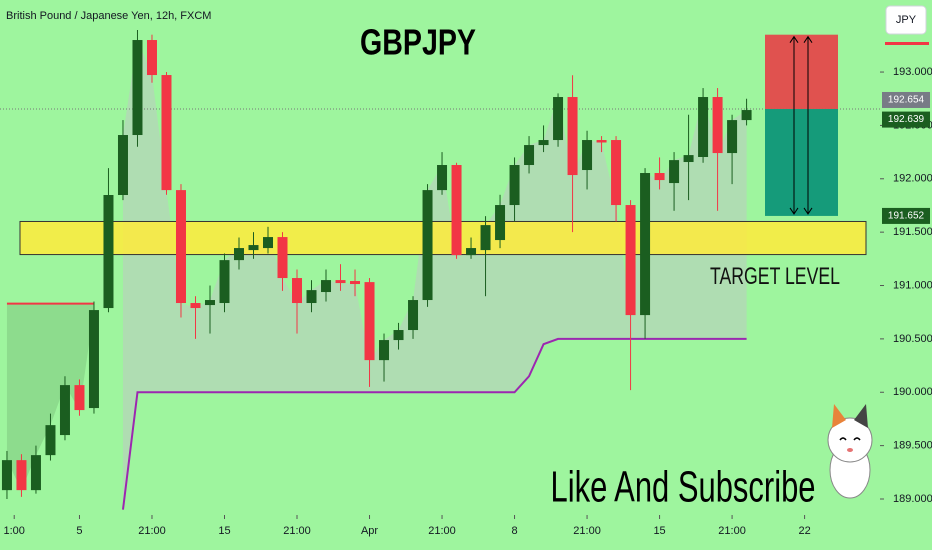 This screenshot has height=550, width=932. What do you see at coordinates (514, 531) in the screenshot?
I see `x-tick-label: 8` at bounding box center [514, 531].